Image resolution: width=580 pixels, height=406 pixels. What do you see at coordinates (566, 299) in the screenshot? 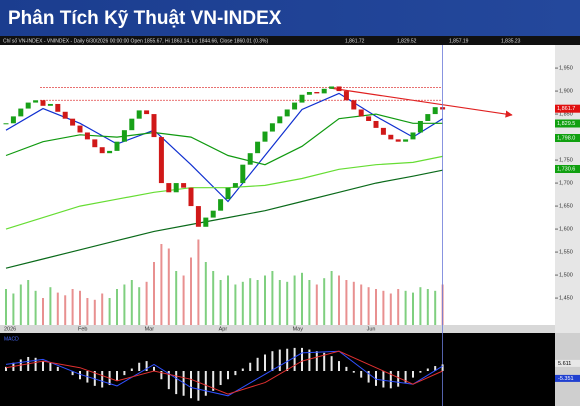
I see `y-tick-label: 1,450` at bounding box center [566, 299].